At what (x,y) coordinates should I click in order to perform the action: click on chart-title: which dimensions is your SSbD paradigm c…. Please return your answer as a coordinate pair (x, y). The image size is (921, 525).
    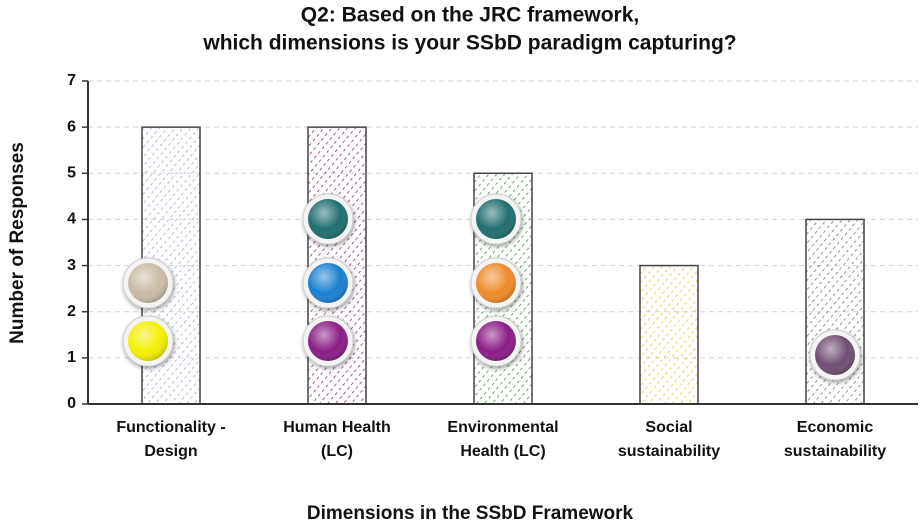
    Looking at the image, I should click on (469, 43).